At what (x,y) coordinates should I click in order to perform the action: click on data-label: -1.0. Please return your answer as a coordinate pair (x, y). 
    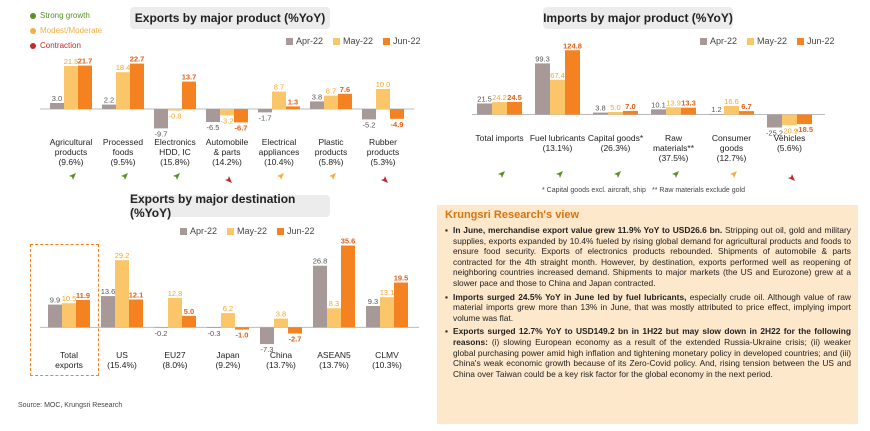
    Looking at the image, I should click on (242, 335).